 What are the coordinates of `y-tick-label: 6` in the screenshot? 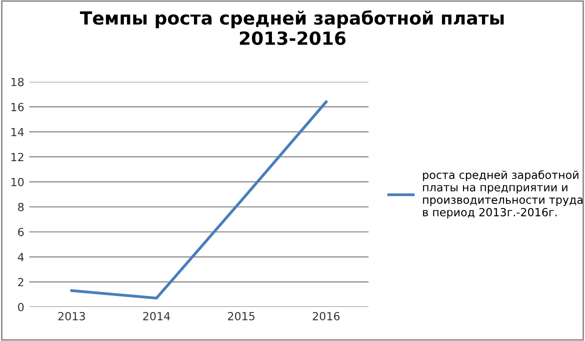 It's located at (21, 232).